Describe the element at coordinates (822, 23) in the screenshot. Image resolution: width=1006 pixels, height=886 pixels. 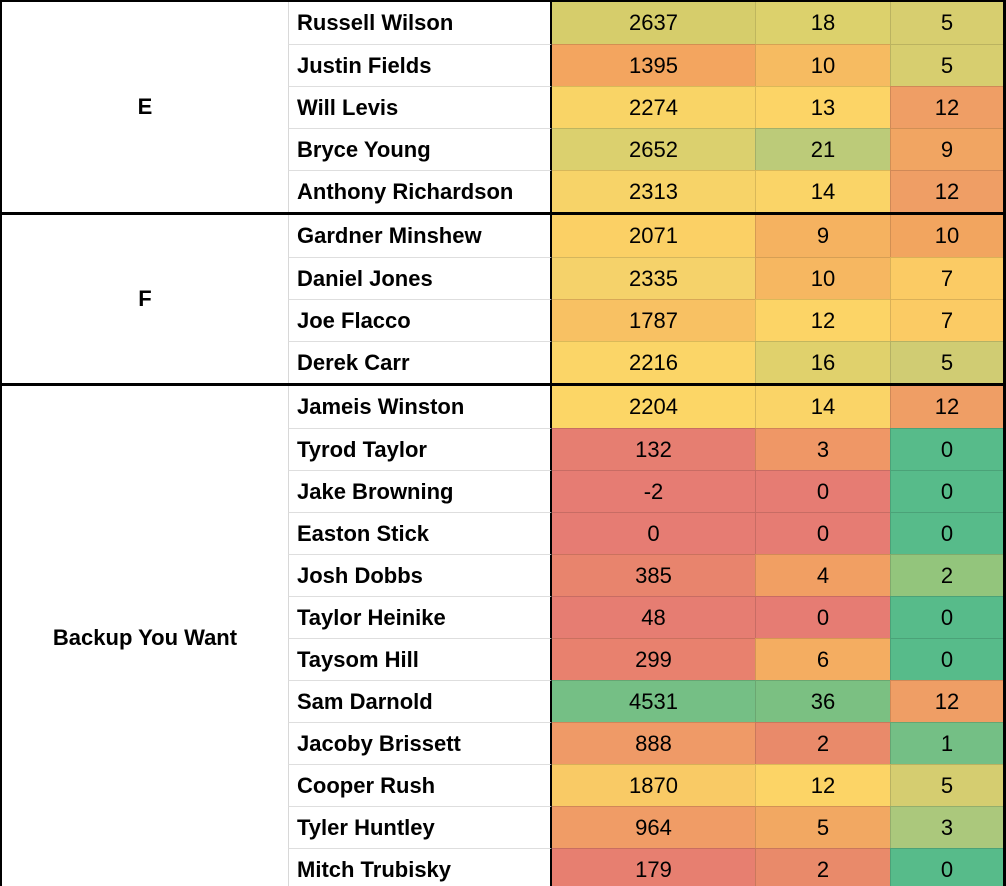
I see `stat-cell: 18` at that location.